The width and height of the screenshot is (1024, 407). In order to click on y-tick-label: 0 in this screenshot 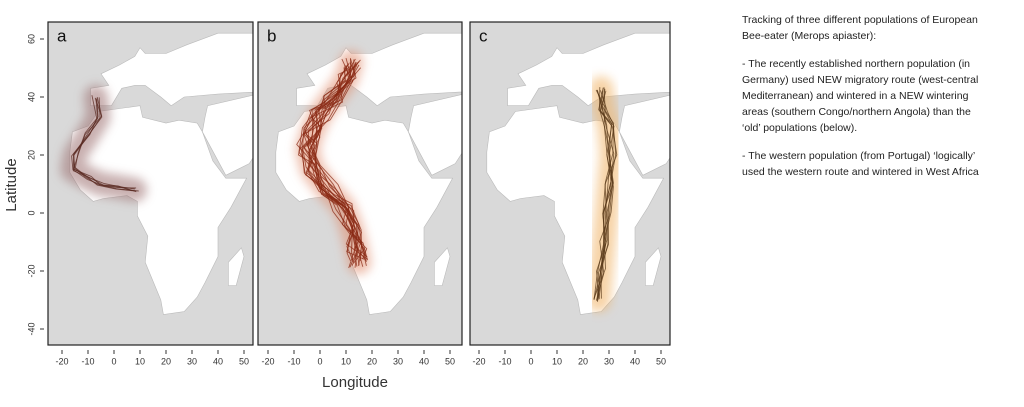, I will do `click(31, 212)`.